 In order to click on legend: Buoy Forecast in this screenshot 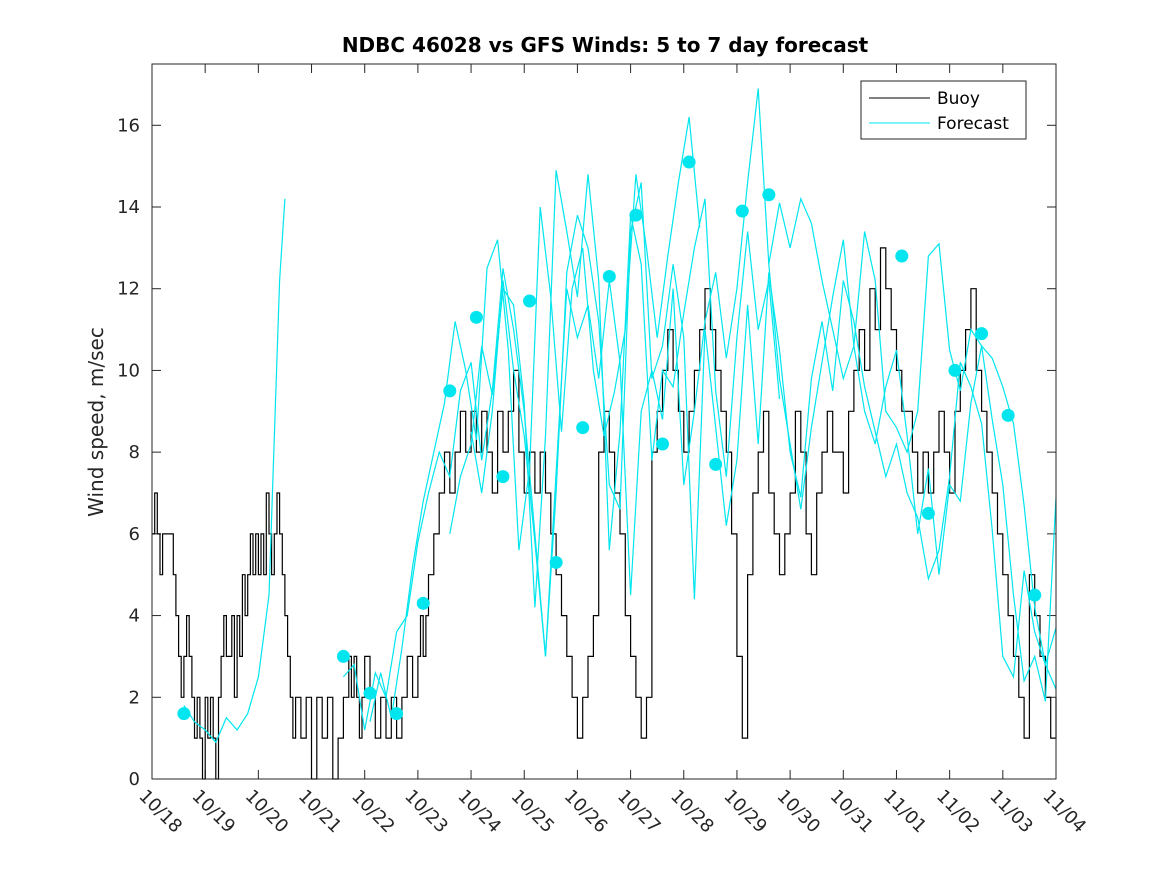, I will do `click(943, 110)`.